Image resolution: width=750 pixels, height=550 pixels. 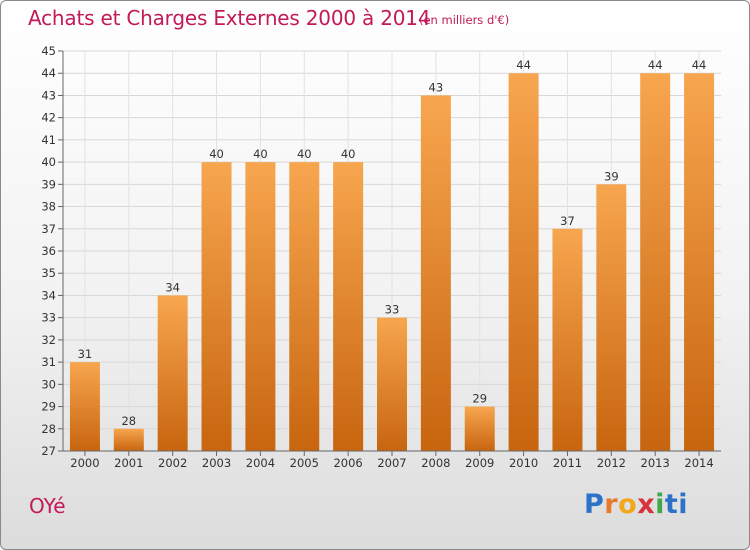 What do you see at coordinates (391, 463) in the screenshot?
I see `x-tick-label: 2007` at bounding box center [391, 463].